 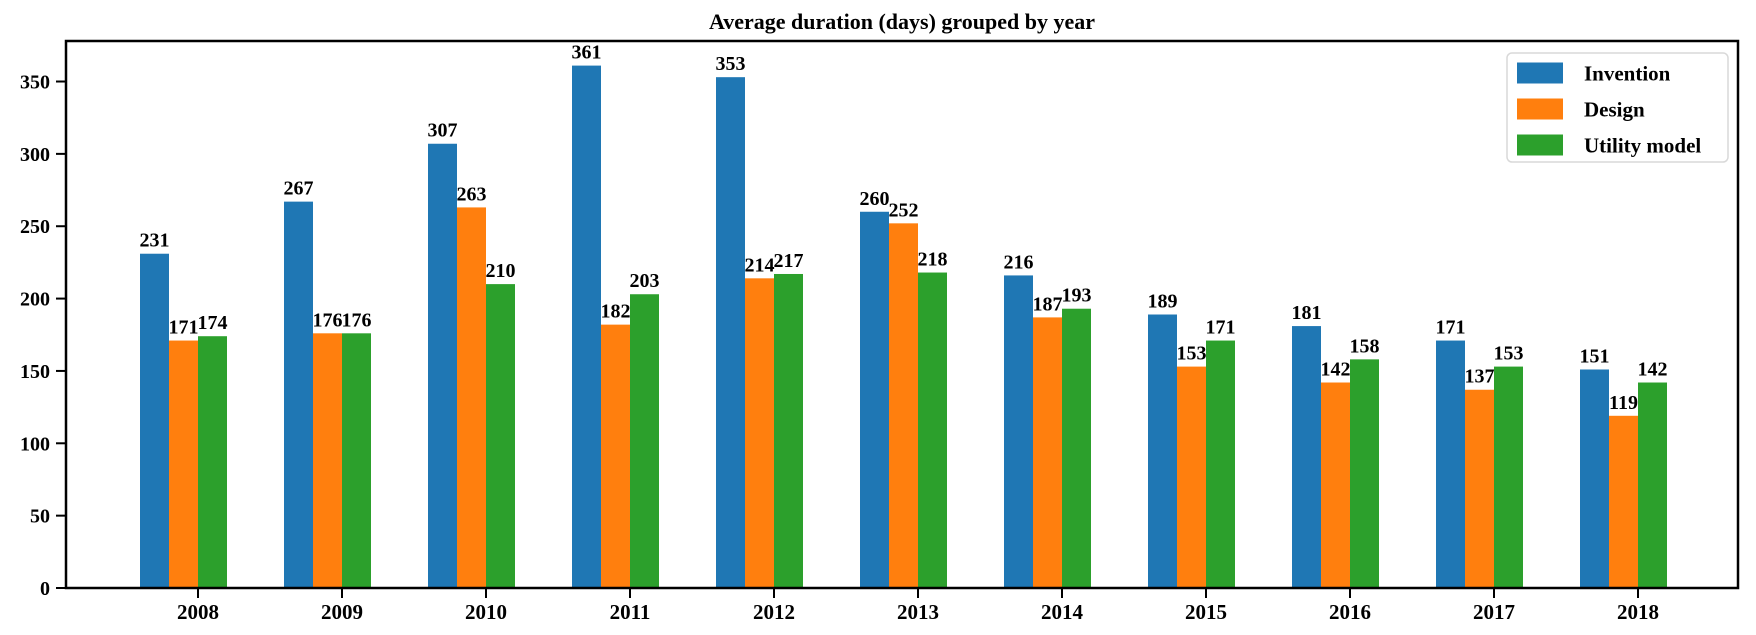 I want to click on bar-value-label: 181, so click(x=1307, y=313).